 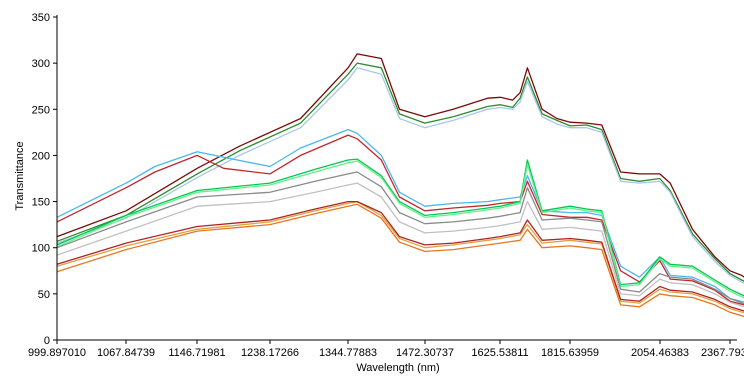 What do you see at coordinates (41, 64) in the screenshot?
I see `y-tick-label: 300` at bounding box center [41, 64].